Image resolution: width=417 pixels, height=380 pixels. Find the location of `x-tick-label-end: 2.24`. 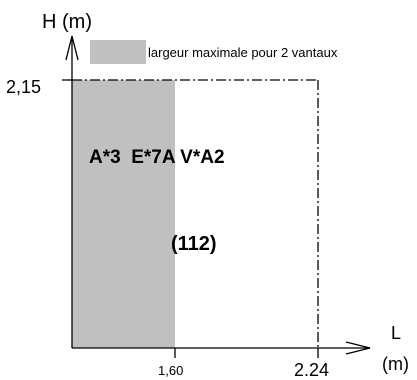

x-tick-label-end: 2.24 is located at coordinates (311, 370).